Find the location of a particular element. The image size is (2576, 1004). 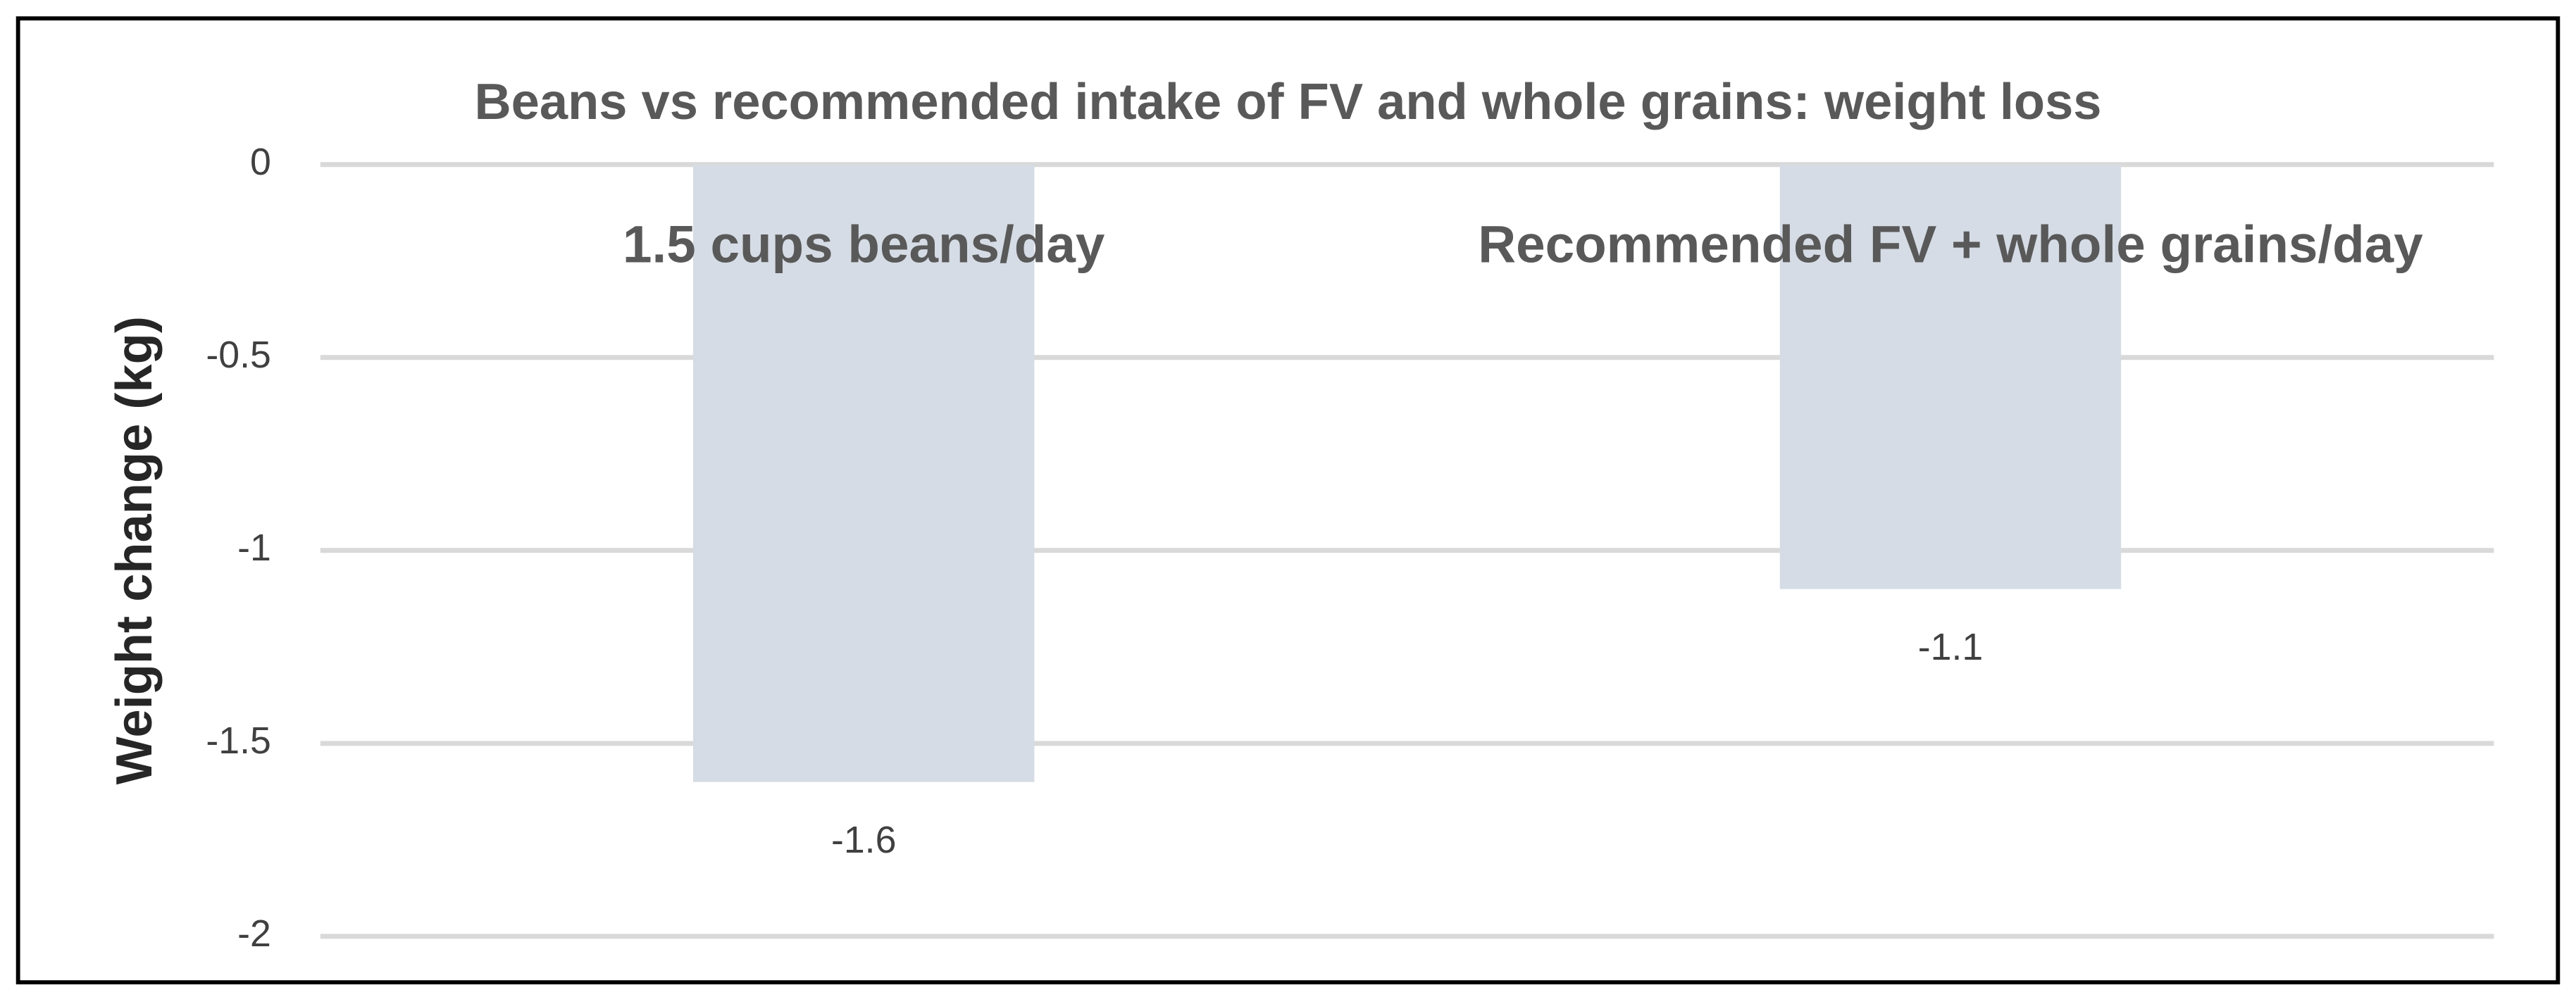

y-tick-label: -1 is located at coordinates (254, 548).